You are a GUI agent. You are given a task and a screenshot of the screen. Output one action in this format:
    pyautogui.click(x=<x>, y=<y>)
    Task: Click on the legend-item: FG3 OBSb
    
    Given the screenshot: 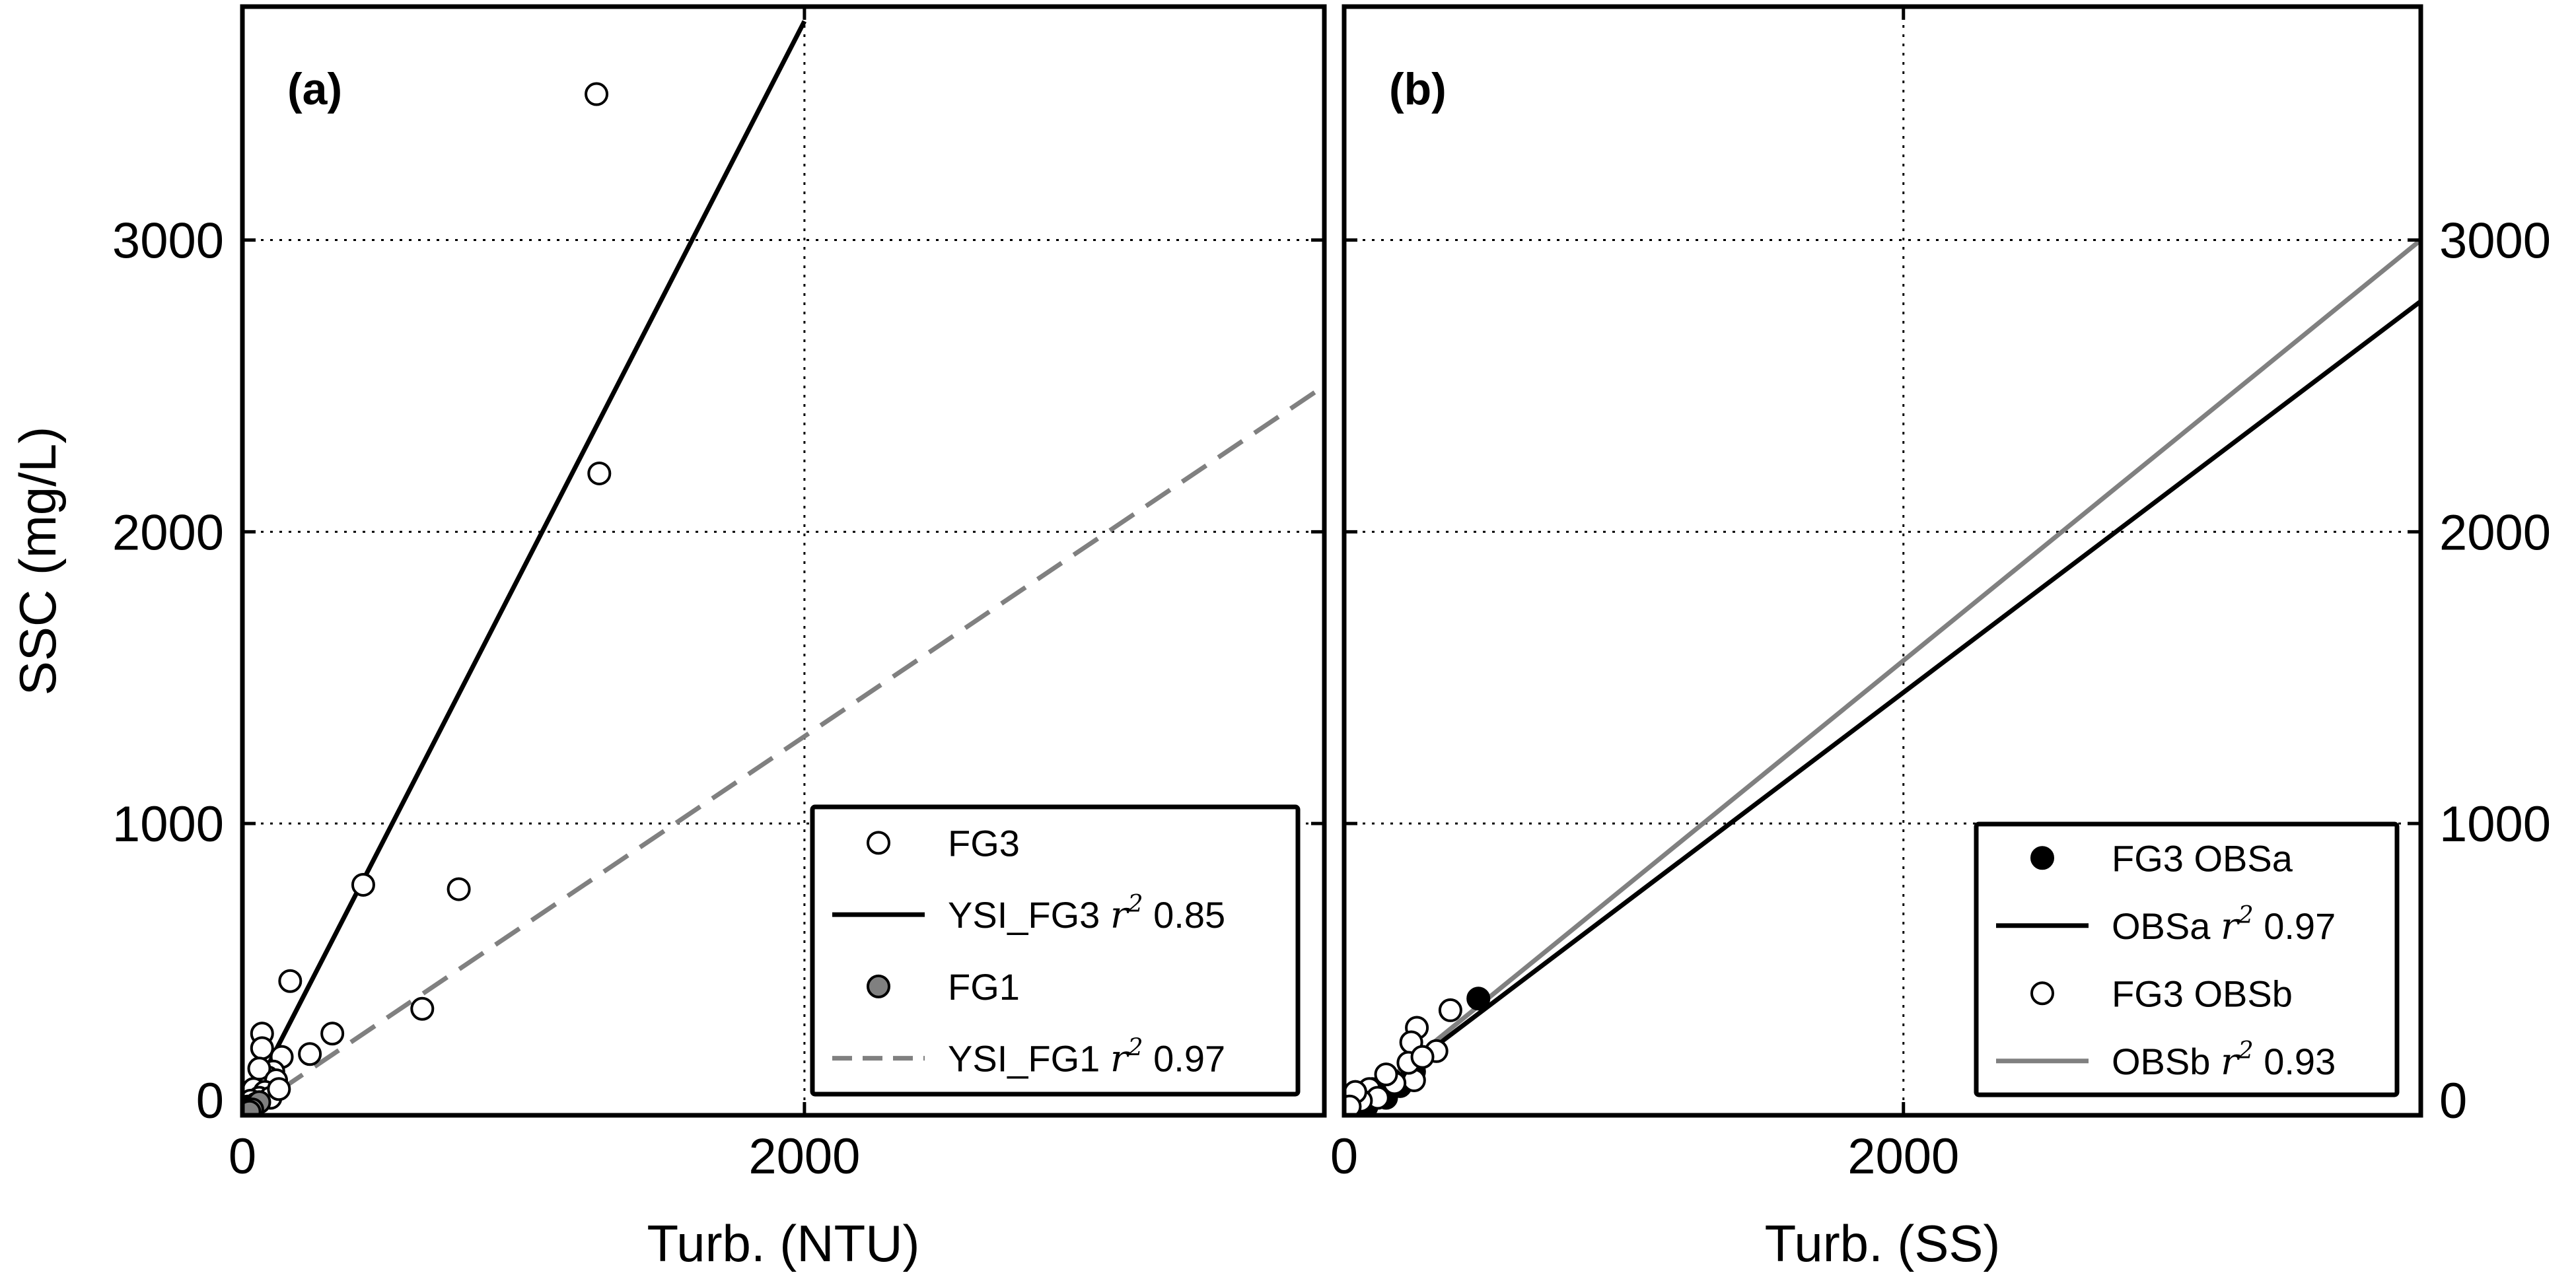 What is the action you would take?
    pyautogui.click(x=2161, y=993)
    